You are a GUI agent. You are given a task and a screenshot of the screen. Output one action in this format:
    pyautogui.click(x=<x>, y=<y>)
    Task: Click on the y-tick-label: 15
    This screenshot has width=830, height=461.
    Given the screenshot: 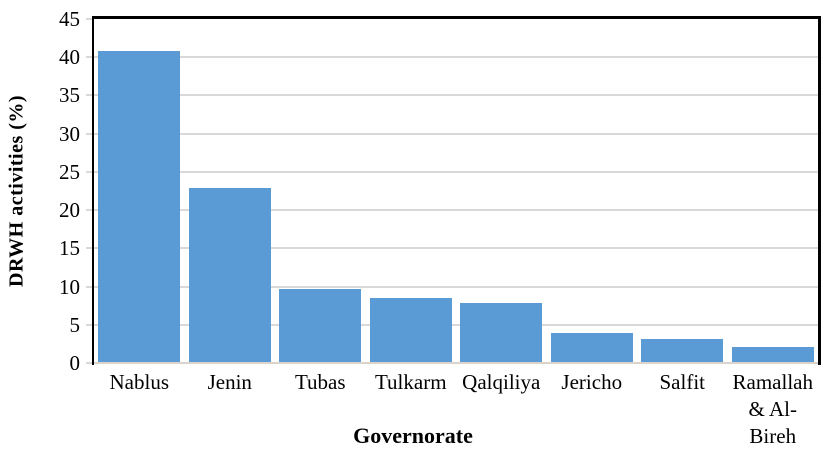 What is the action you would take?
    pyautogui.click(x=69, y=248)
    